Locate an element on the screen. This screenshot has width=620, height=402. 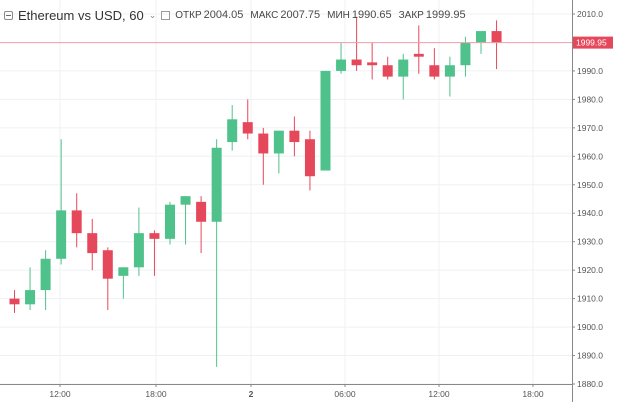
low-value: 1990.65 is located at coordinates (371, 15).